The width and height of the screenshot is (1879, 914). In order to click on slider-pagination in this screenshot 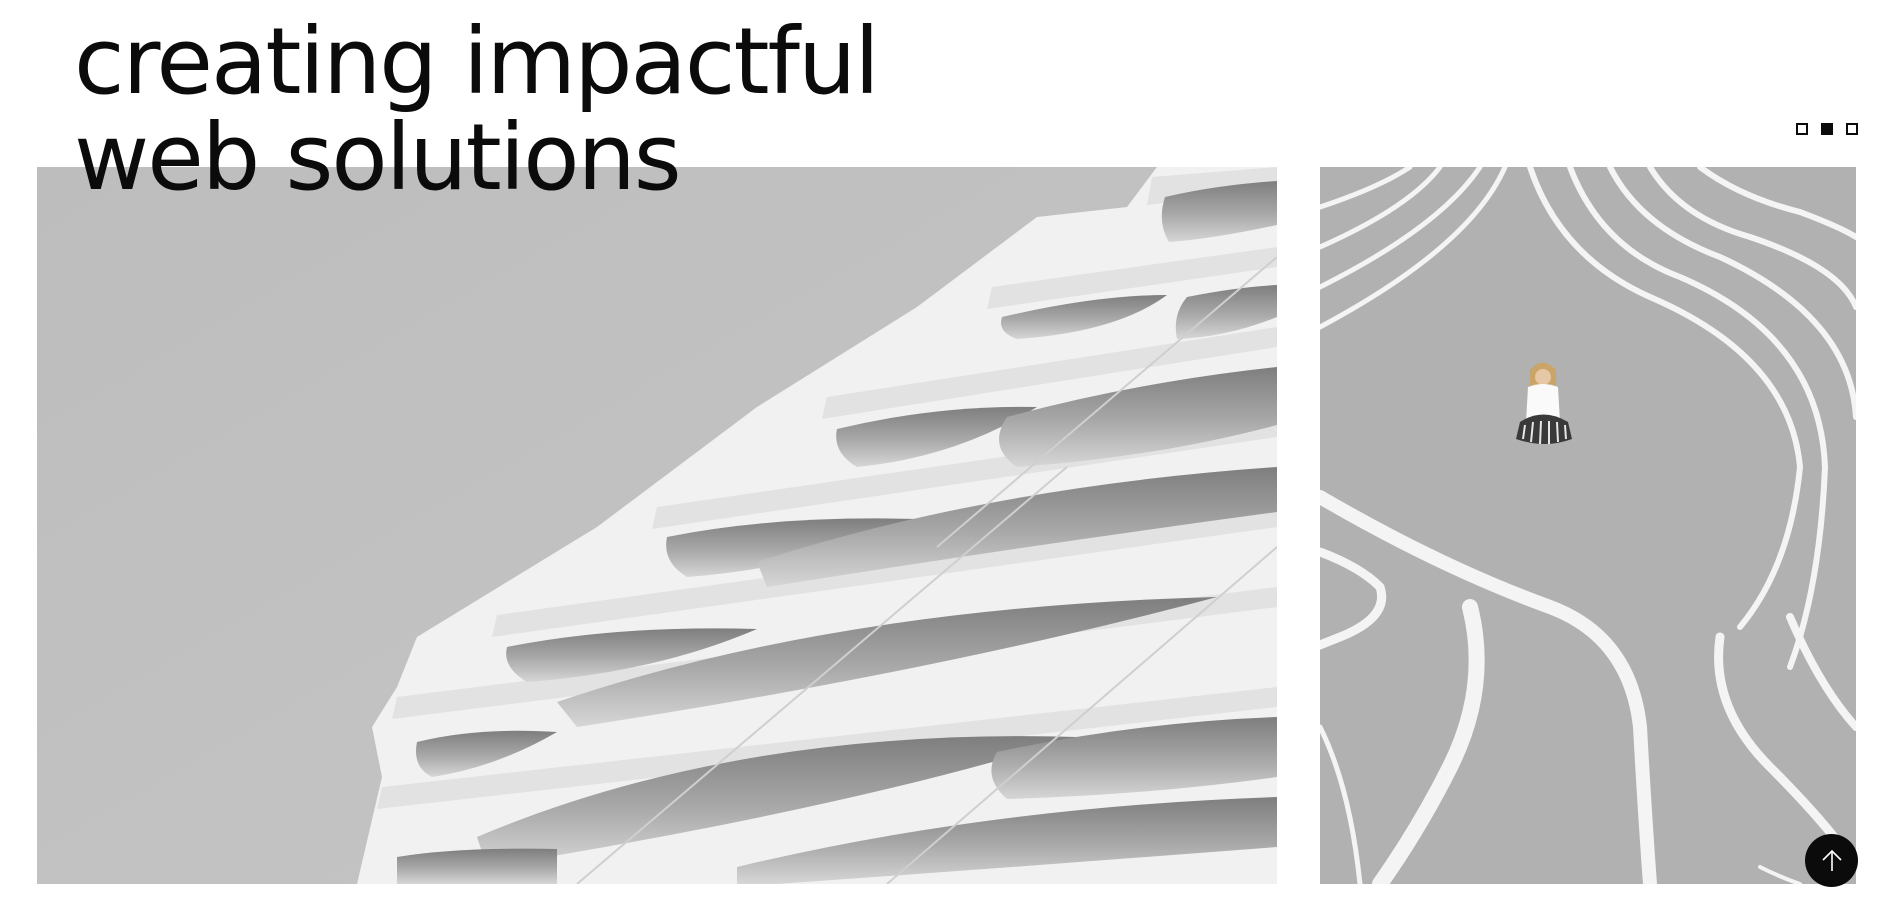, I will do `click(1827, 129)`.